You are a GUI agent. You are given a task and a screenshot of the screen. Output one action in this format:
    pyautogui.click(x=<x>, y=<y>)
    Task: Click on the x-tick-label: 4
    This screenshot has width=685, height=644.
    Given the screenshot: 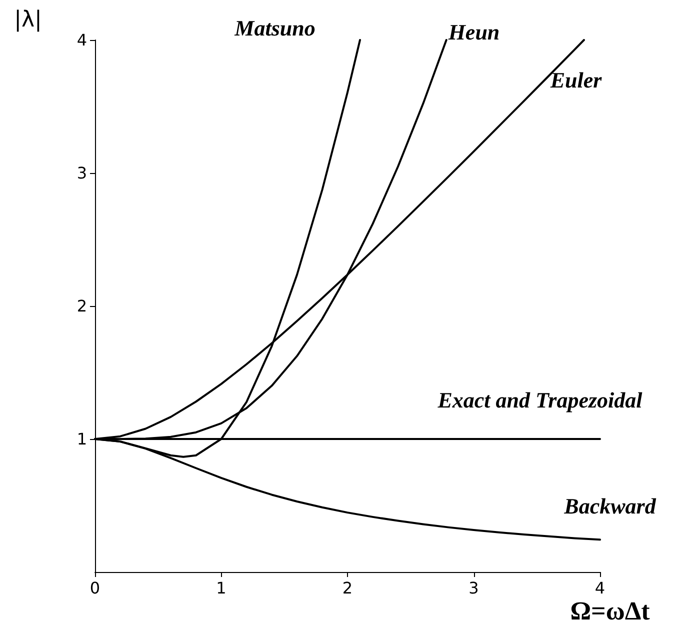 What is the action you would take?
    pyautogui.click(x=600, y=588)
    